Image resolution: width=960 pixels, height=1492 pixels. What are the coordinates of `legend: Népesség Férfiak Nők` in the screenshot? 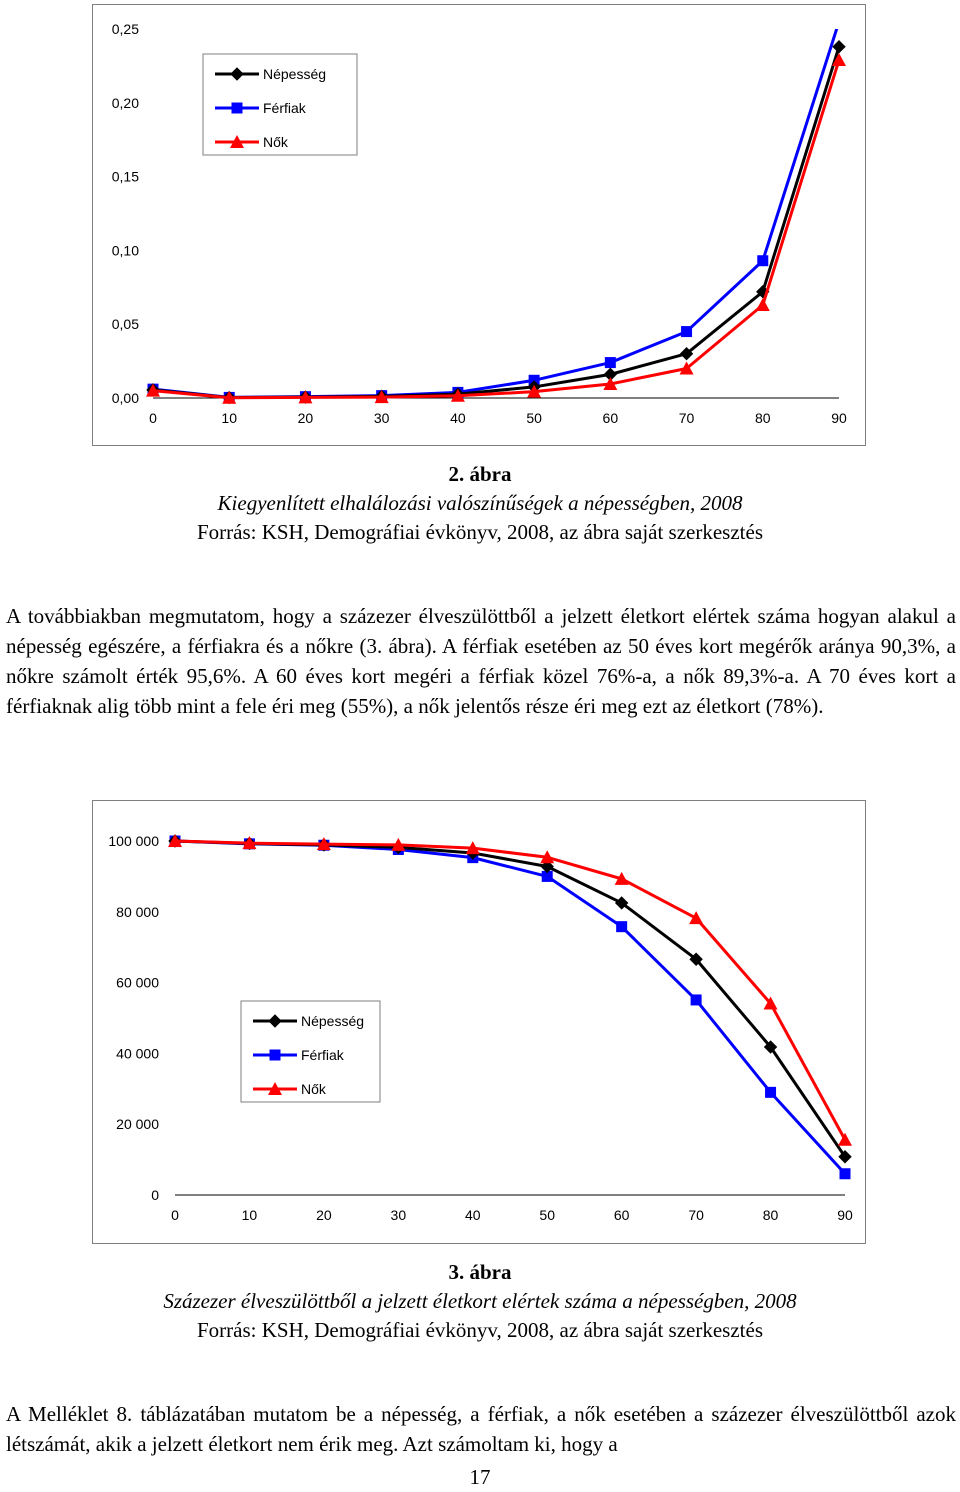 It's located at (310, 1051).